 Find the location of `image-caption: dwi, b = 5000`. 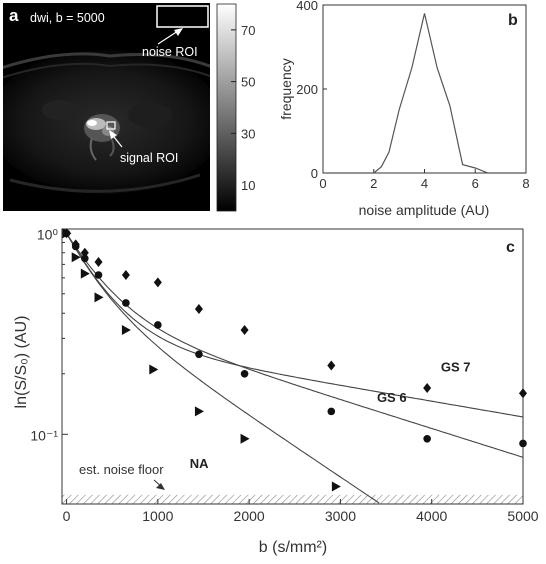

image-caption: dwi, b = 5000 is located at coordinates (67, 18).